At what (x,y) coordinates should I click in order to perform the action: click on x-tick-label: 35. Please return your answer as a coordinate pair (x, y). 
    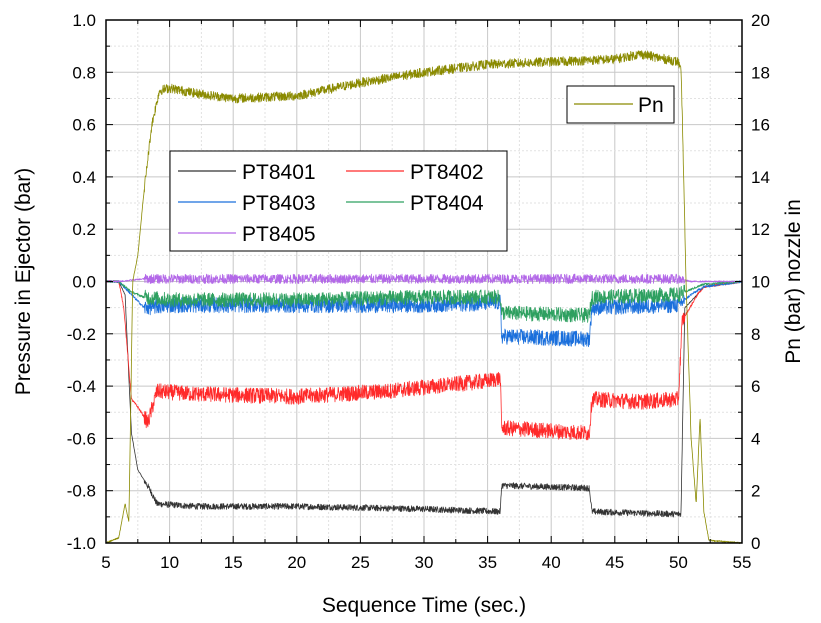
    Looking at the image, I should click on (487, 562).